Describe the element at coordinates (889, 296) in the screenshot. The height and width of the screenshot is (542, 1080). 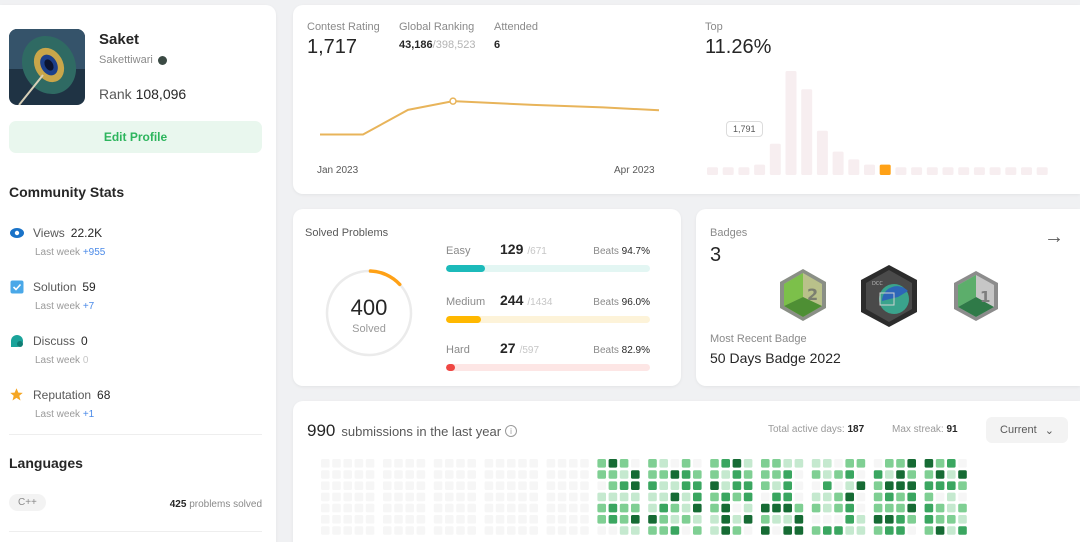
I see `badge-50-days-2022: DCC` at that location.